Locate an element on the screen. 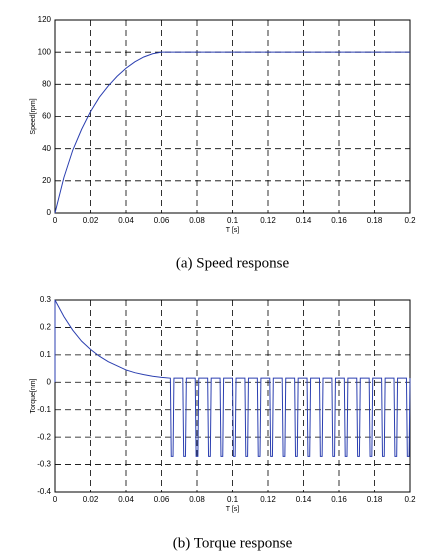  y-tick-label: -0.1 is located at coordinates (44, 409).